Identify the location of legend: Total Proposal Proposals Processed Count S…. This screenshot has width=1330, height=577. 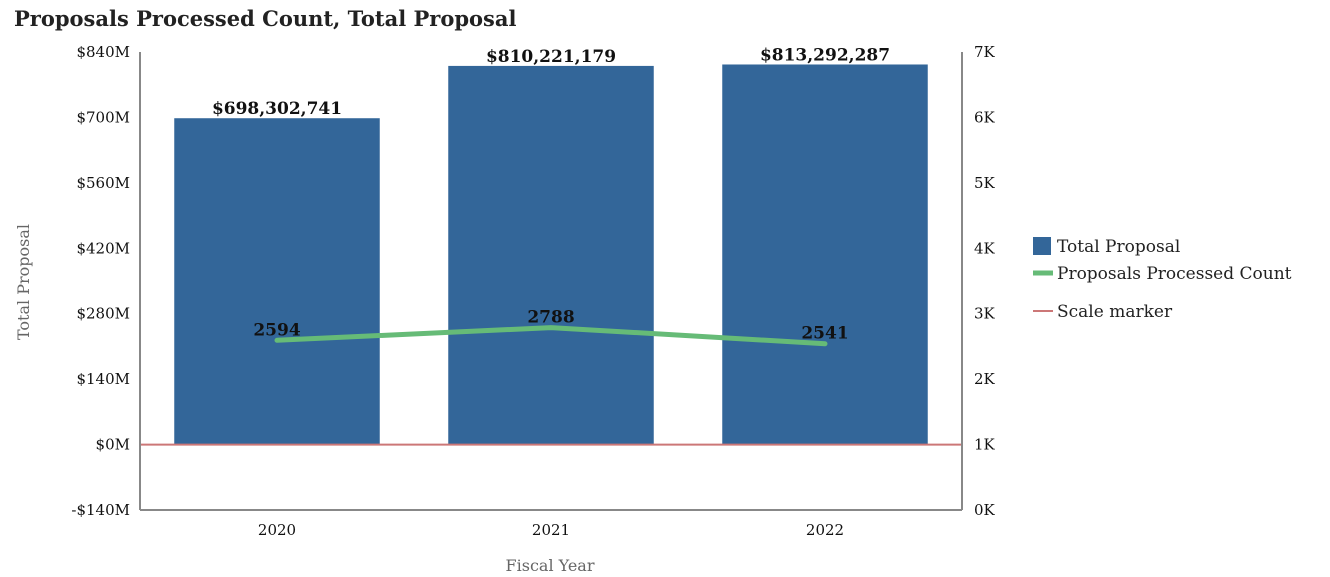
(1162, 279).